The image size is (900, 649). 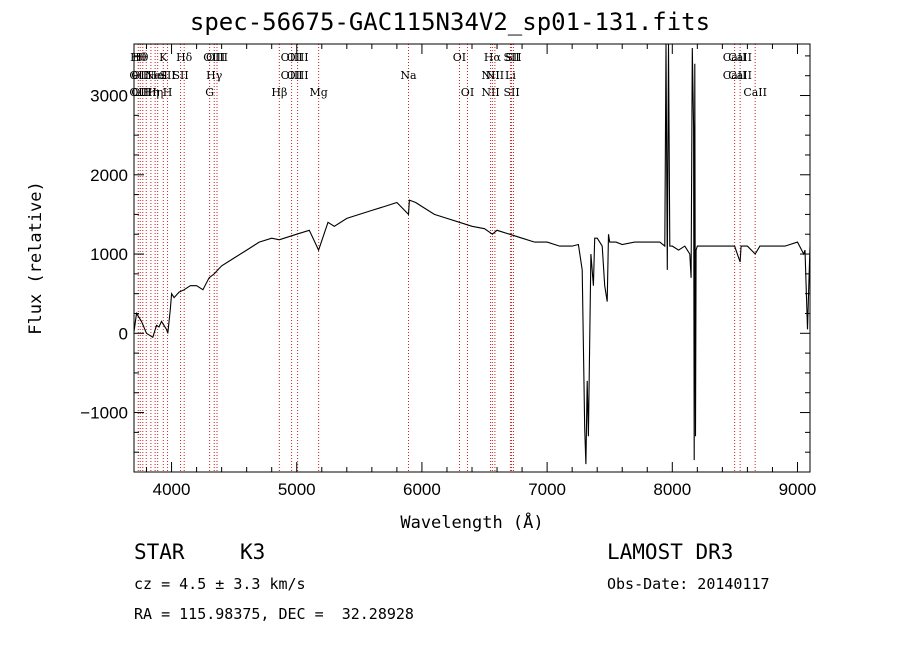 What do you see at coordinates (123, 333) in the screenshot?
I see `y-tick-label: 0` at bounding box center [123, 333].